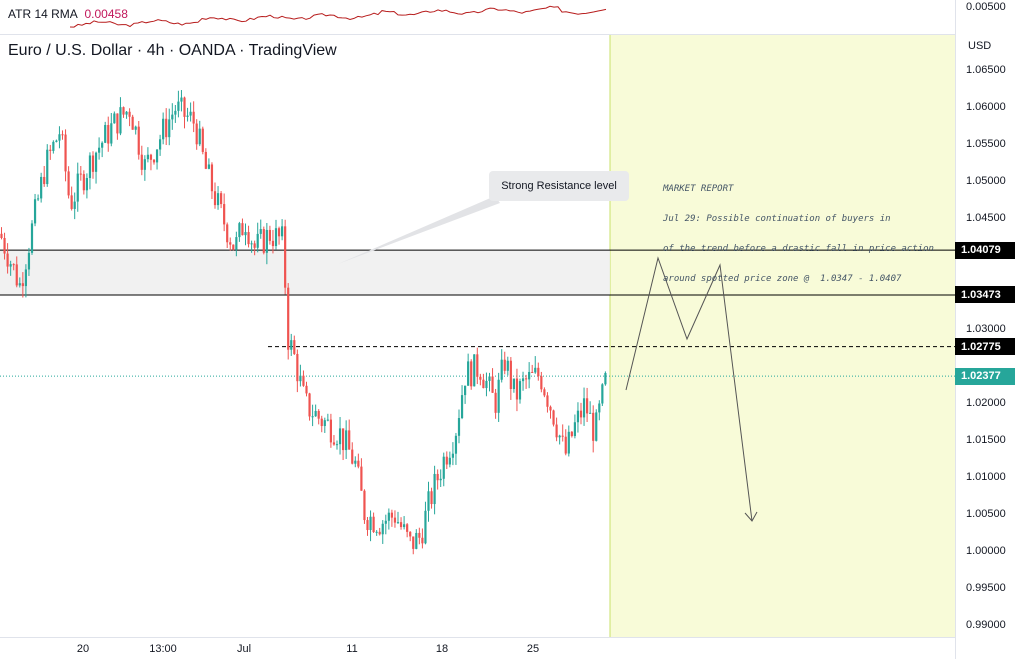 The height and width of the screenshot is (659, 1017). Describe the element at coordinates (559, 186) in the screenshot. I see `resistance-callout: Strong Resistance level` at that location.